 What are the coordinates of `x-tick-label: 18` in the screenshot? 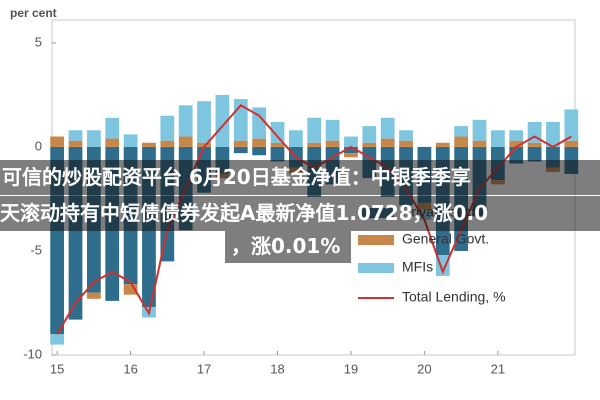 It's located at (277, 368).